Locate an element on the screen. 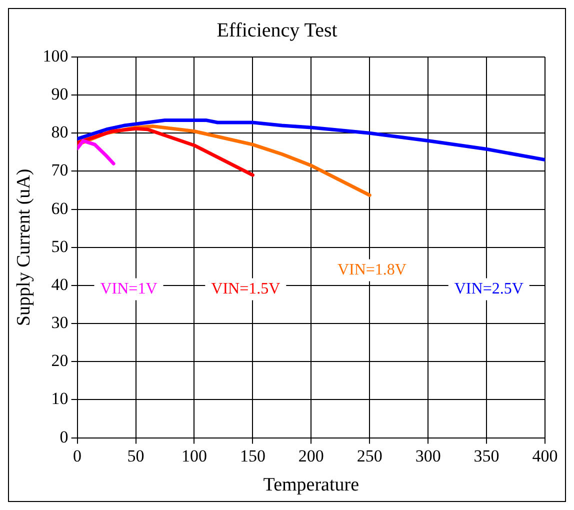 This screenshot has height=510, width=574. x-tick-label: 300 is located at coordinates (428, 456).